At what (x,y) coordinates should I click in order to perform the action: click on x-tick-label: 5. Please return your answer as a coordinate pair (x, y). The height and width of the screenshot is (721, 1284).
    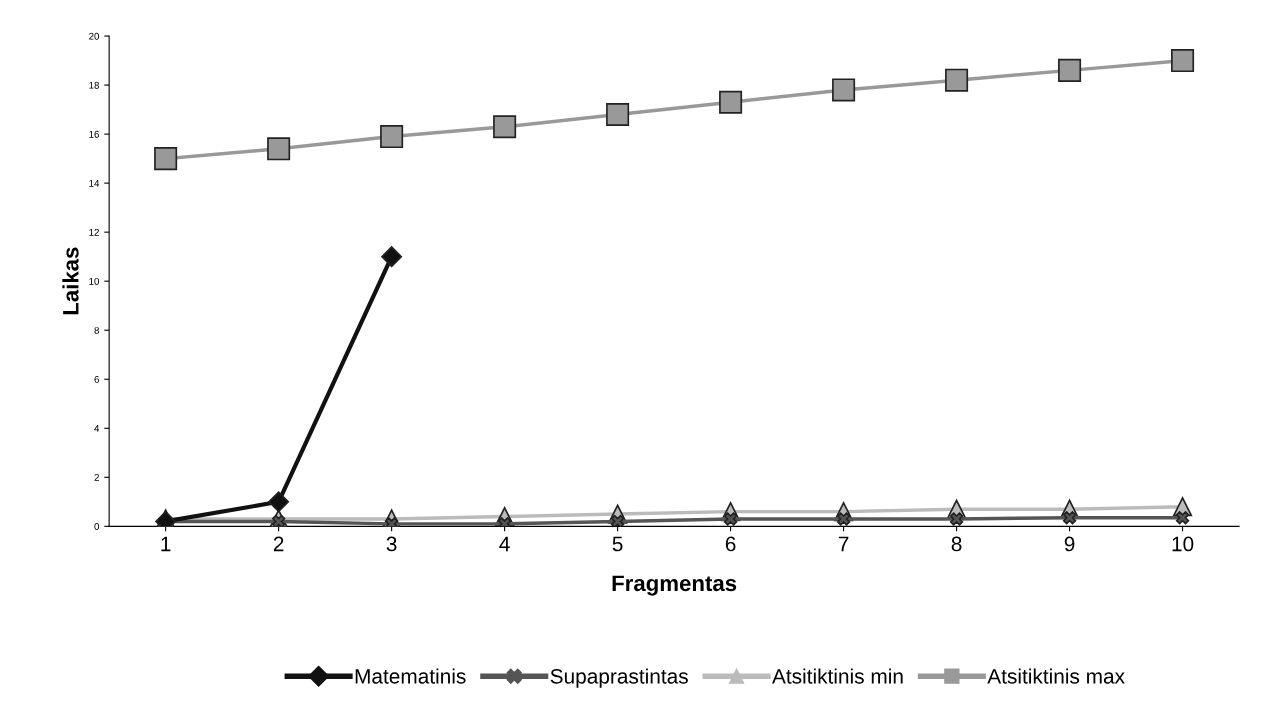
    Looking at the image, I should click on (617, 544).